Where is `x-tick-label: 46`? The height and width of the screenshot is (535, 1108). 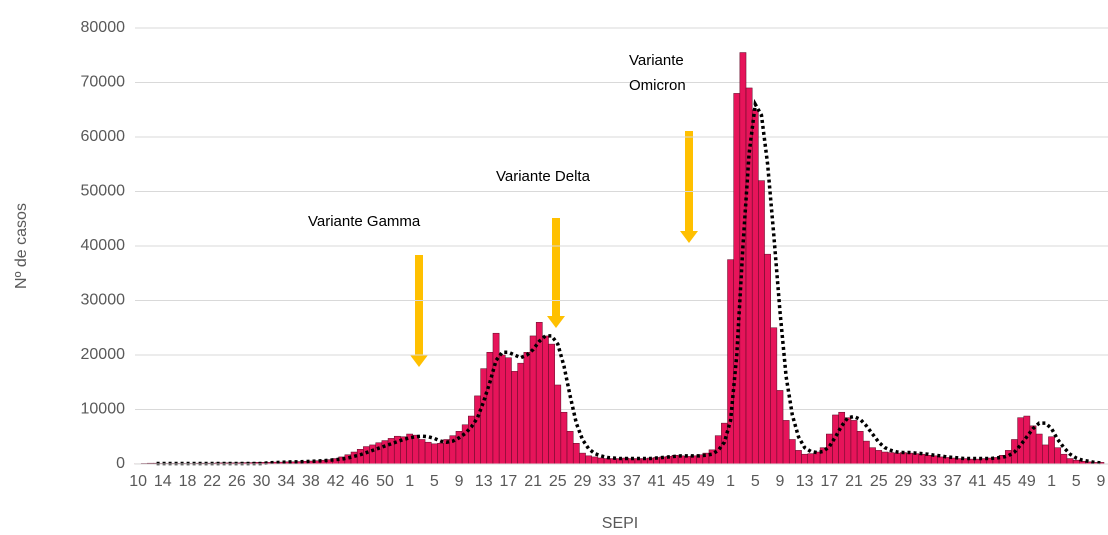
x-tick-label: 46 is located at coordinates (360, 481).